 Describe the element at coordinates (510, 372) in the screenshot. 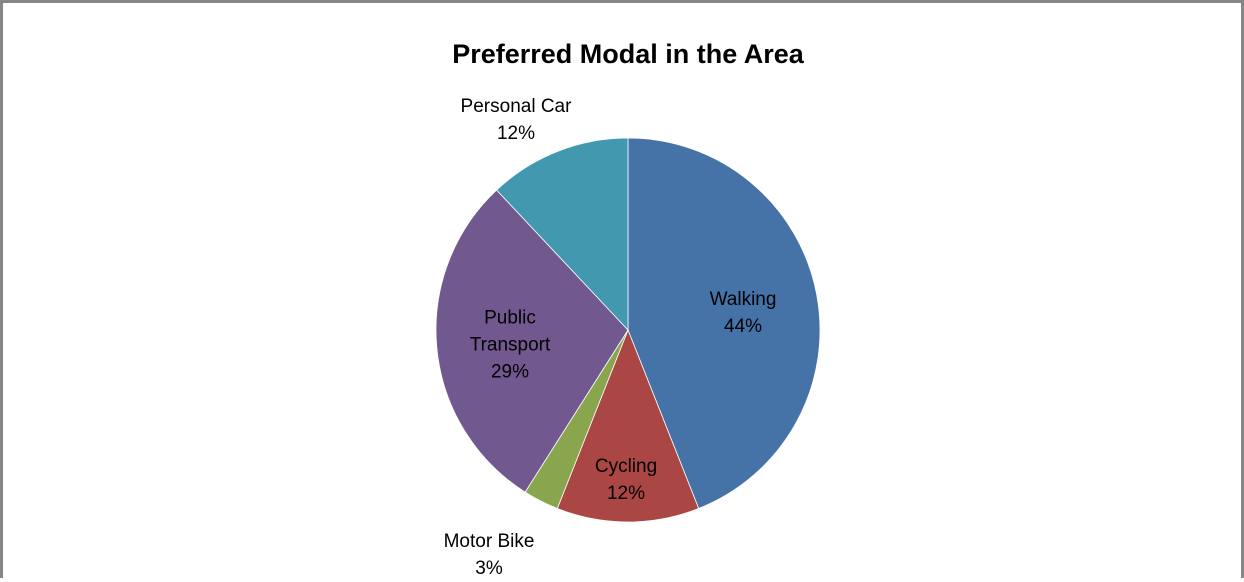

I see `value-label: 29%` at that location.